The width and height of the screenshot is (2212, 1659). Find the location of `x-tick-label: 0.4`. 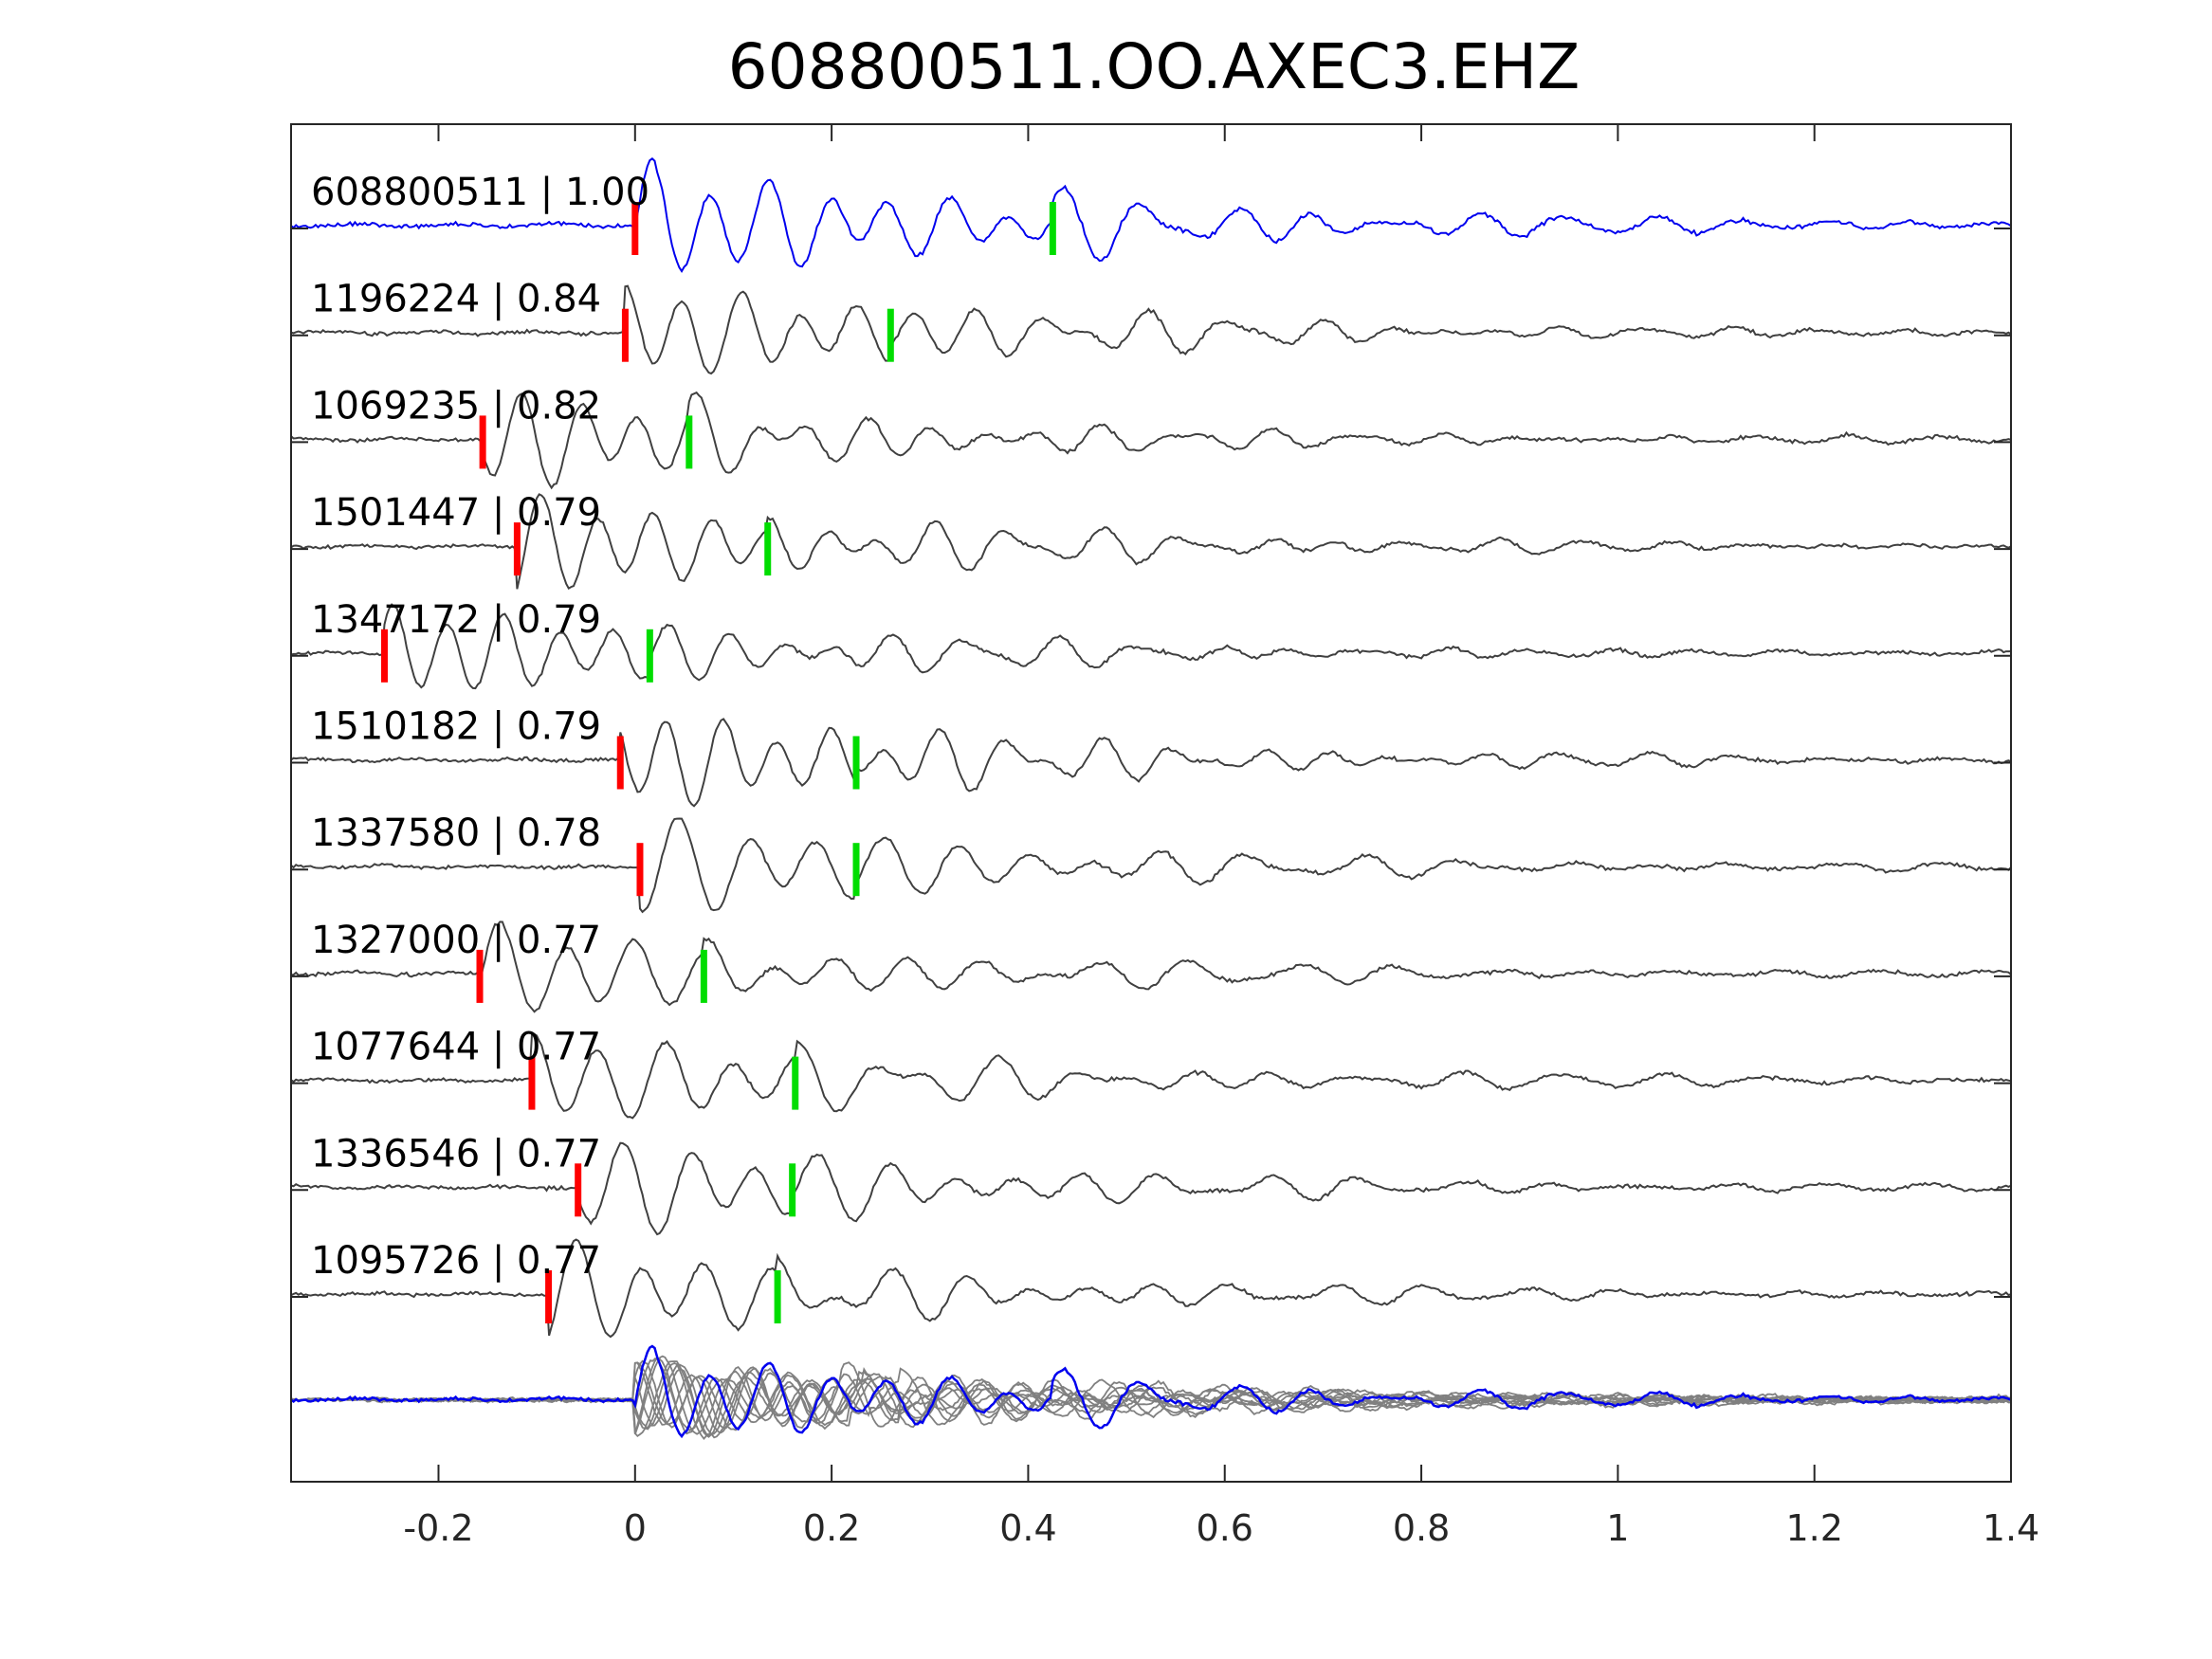

x-tick-label: 0.4 is located at coordinates (1027, 1528).